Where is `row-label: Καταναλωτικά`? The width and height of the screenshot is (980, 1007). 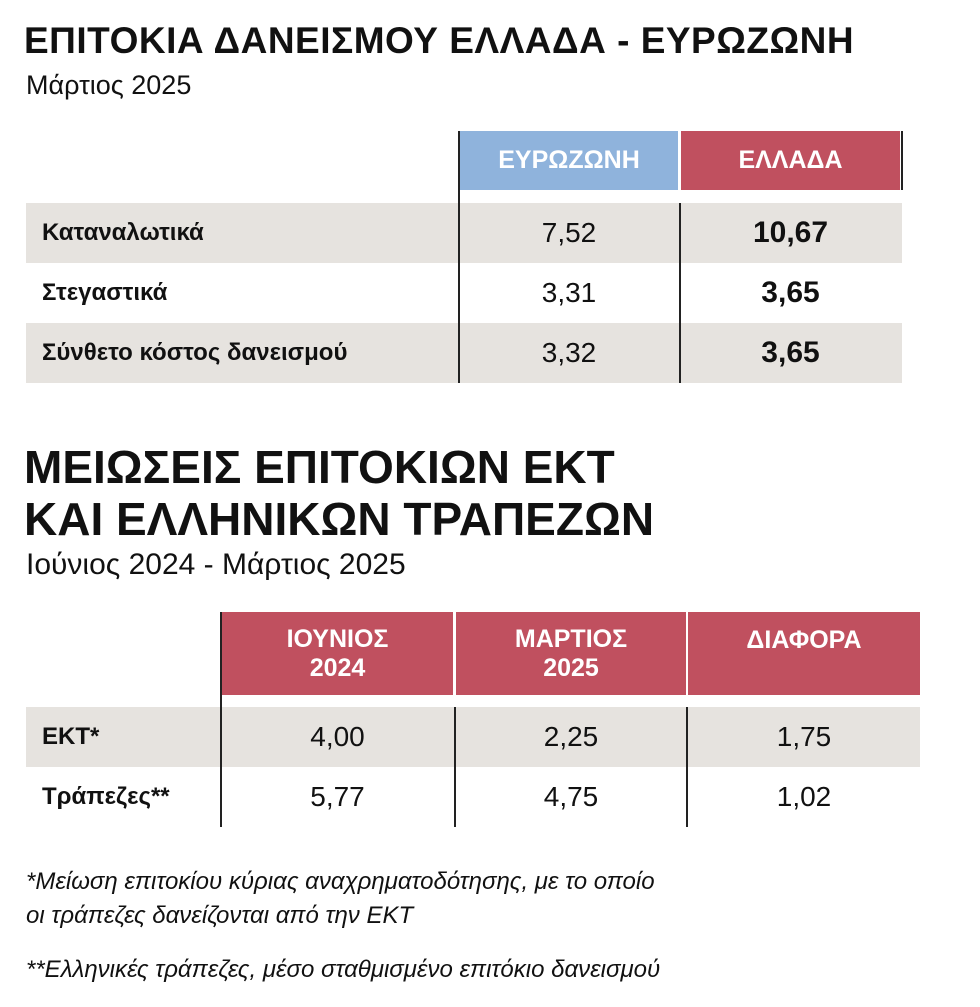 row-label: Καταναλωτικά is located at coordinates (123, 232).